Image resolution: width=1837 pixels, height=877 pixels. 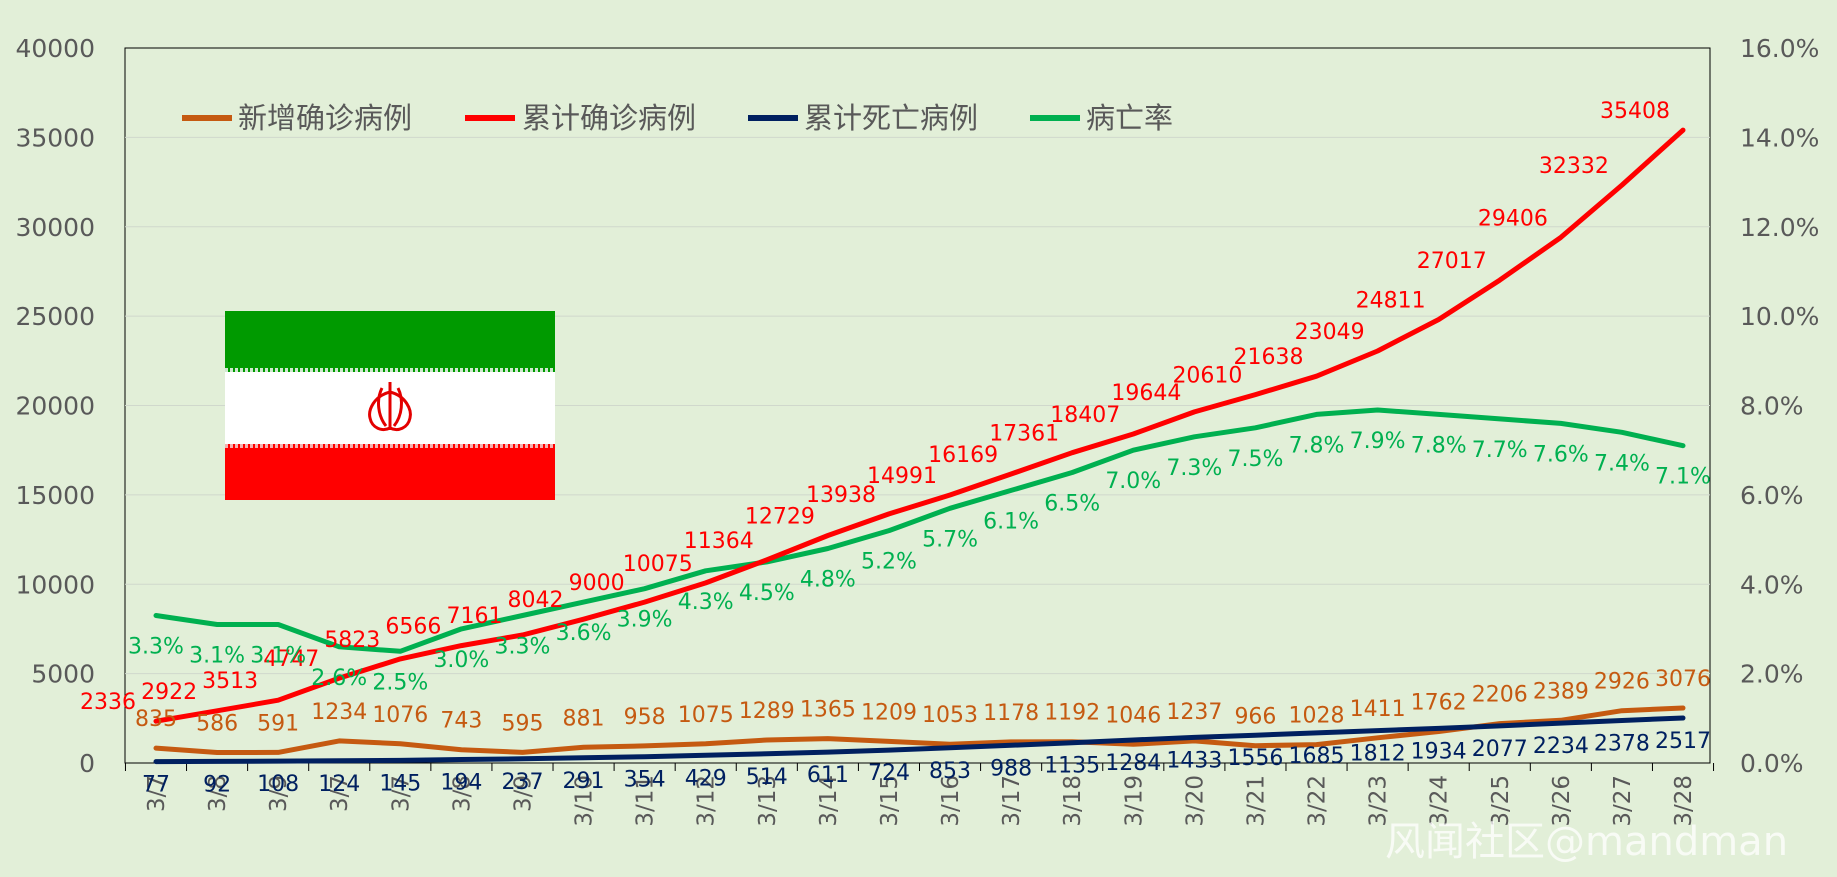 I want to click on y-left-tick-label: 0, so click(x=87, y=763).